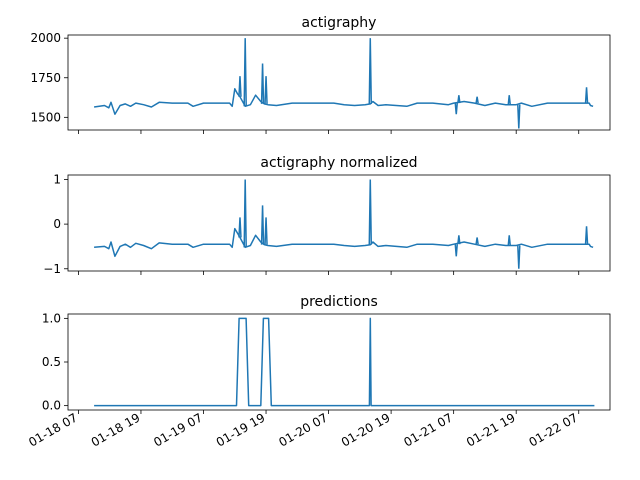  I want to click on chart-title: actigraphy, so click(339, 23).